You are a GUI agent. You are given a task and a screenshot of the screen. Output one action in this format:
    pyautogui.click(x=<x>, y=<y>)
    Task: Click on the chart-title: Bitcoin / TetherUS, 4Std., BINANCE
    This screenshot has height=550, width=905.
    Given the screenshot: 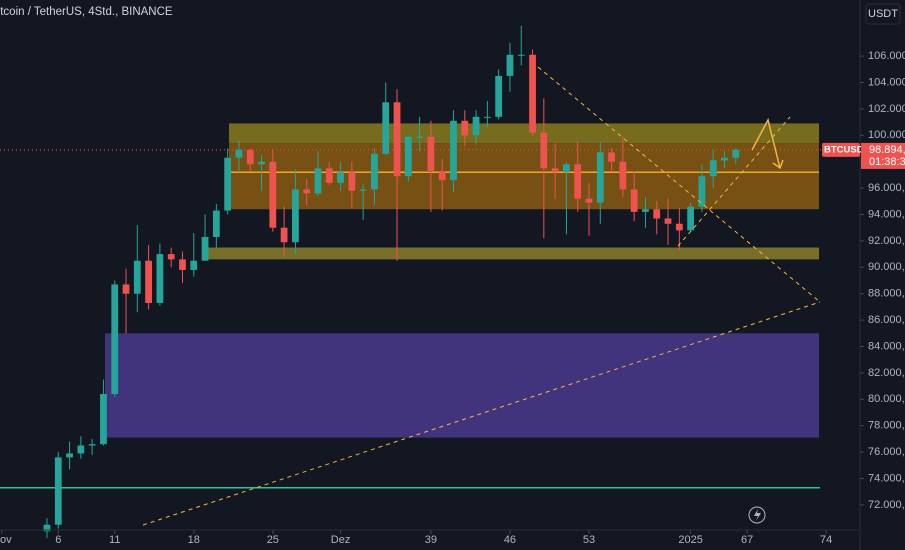 What is the action you would take?
    pyautogui.click(x=86, y=12)
    